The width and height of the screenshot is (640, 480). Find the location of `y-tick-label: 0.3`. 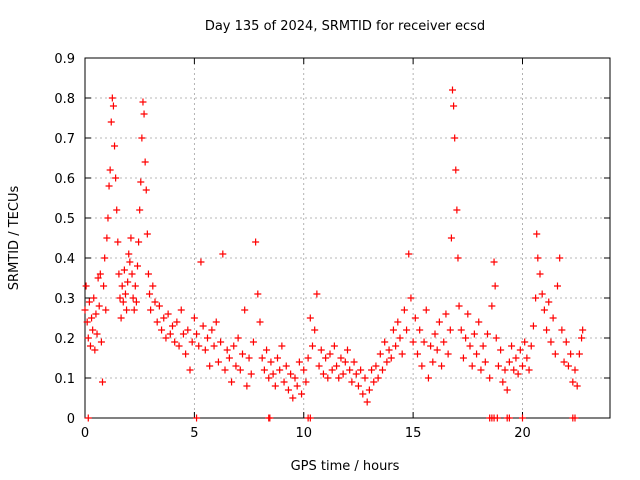

y-tick-label: 0.3 is located at coordinates (64, 299).